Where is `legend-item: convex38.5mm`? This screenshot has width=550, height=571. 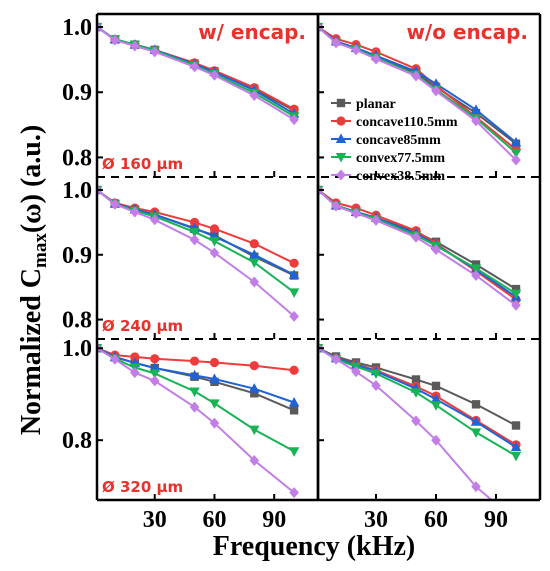 legend-item: convex38.5mm is located at coordinates (388, 176).